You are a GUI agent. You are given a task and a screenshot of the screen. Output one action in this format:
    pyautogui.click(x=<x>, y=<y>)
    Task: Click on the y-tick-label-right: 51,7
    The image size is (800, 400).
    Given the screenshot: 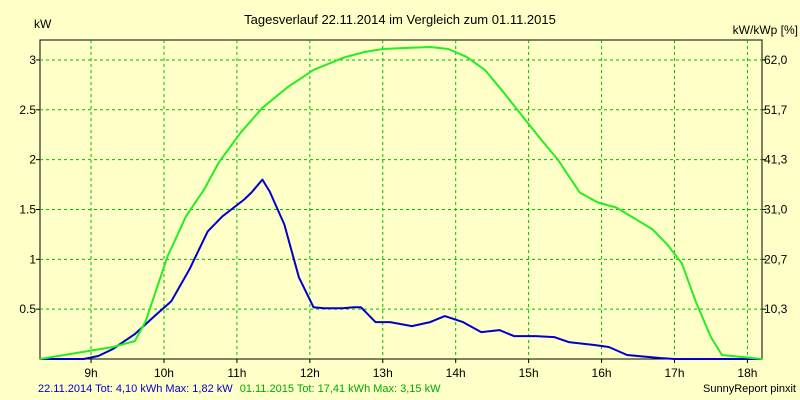 What is the action you would take?
    pyautogui.click(x=776, y=110)
    